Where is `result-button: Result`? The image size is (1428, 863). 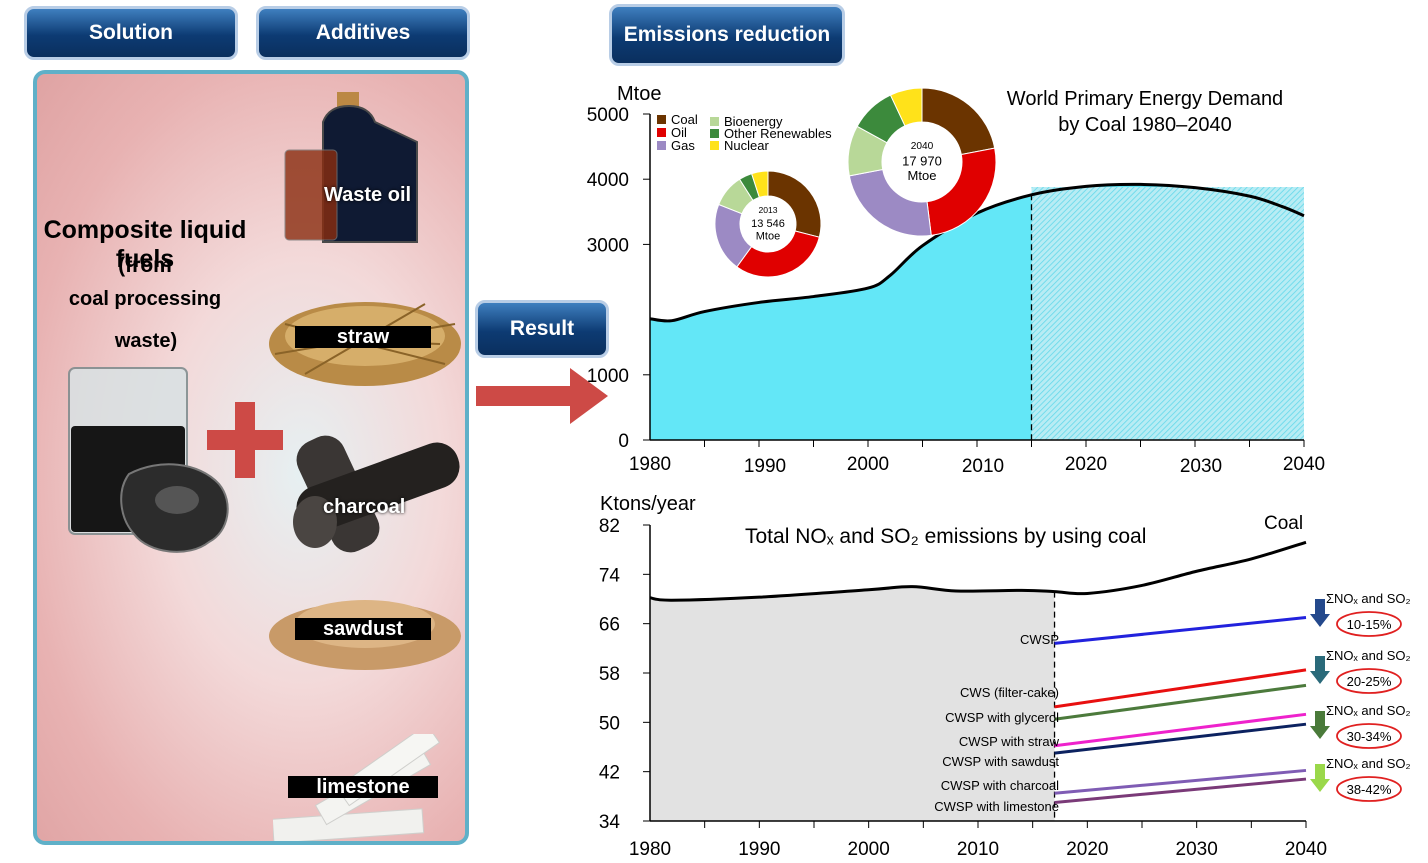
result-button: Result is located at coordinates (542, 329).